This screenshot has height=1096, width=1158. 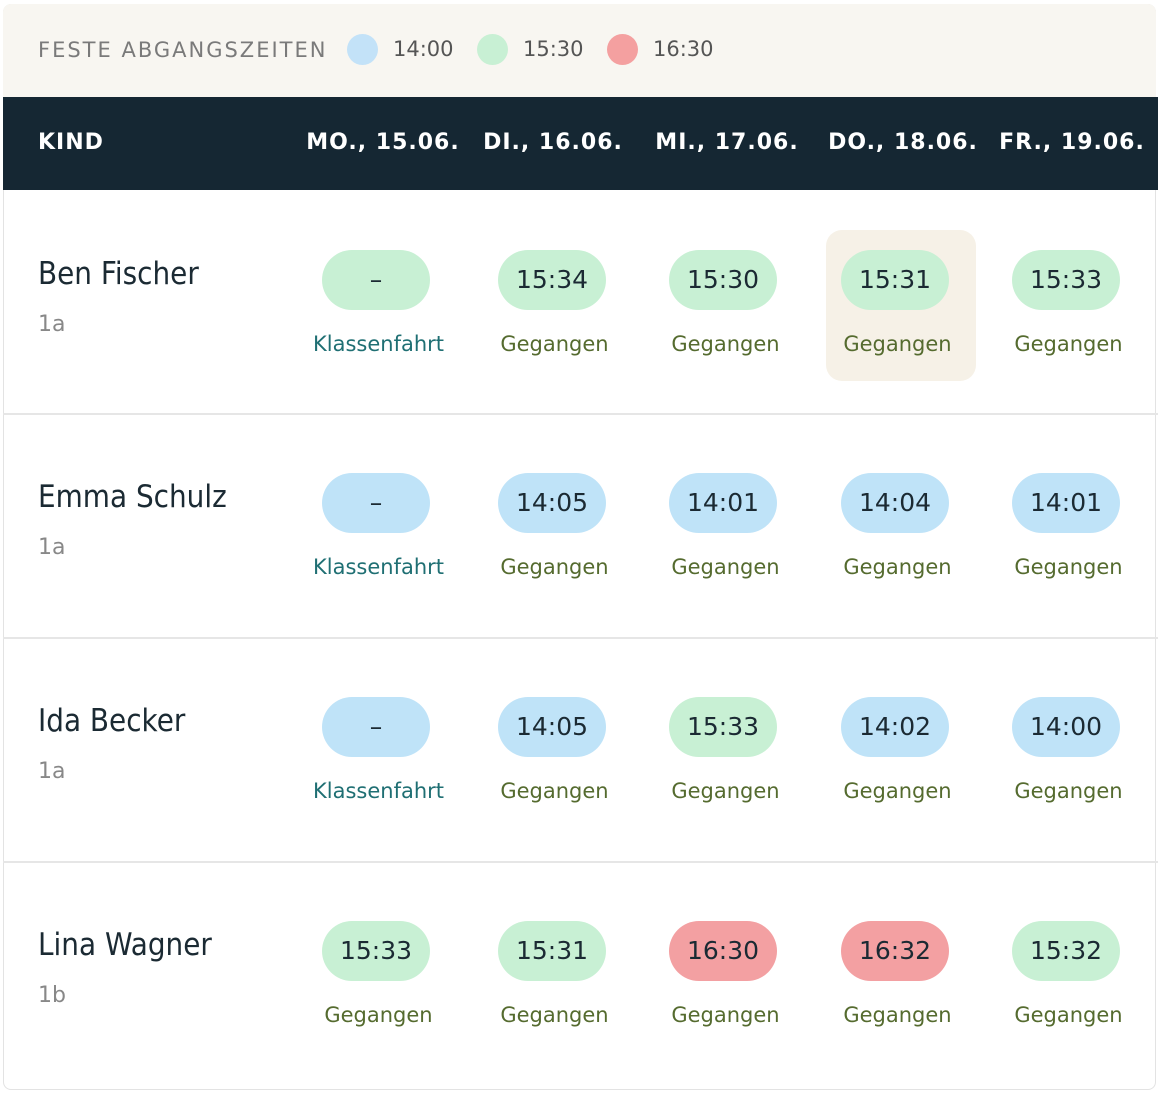 What do you see at coordinates (125, 945) in the screenshot?
I see `child-name: Lina Wagner` at bounding box center [125, 945].